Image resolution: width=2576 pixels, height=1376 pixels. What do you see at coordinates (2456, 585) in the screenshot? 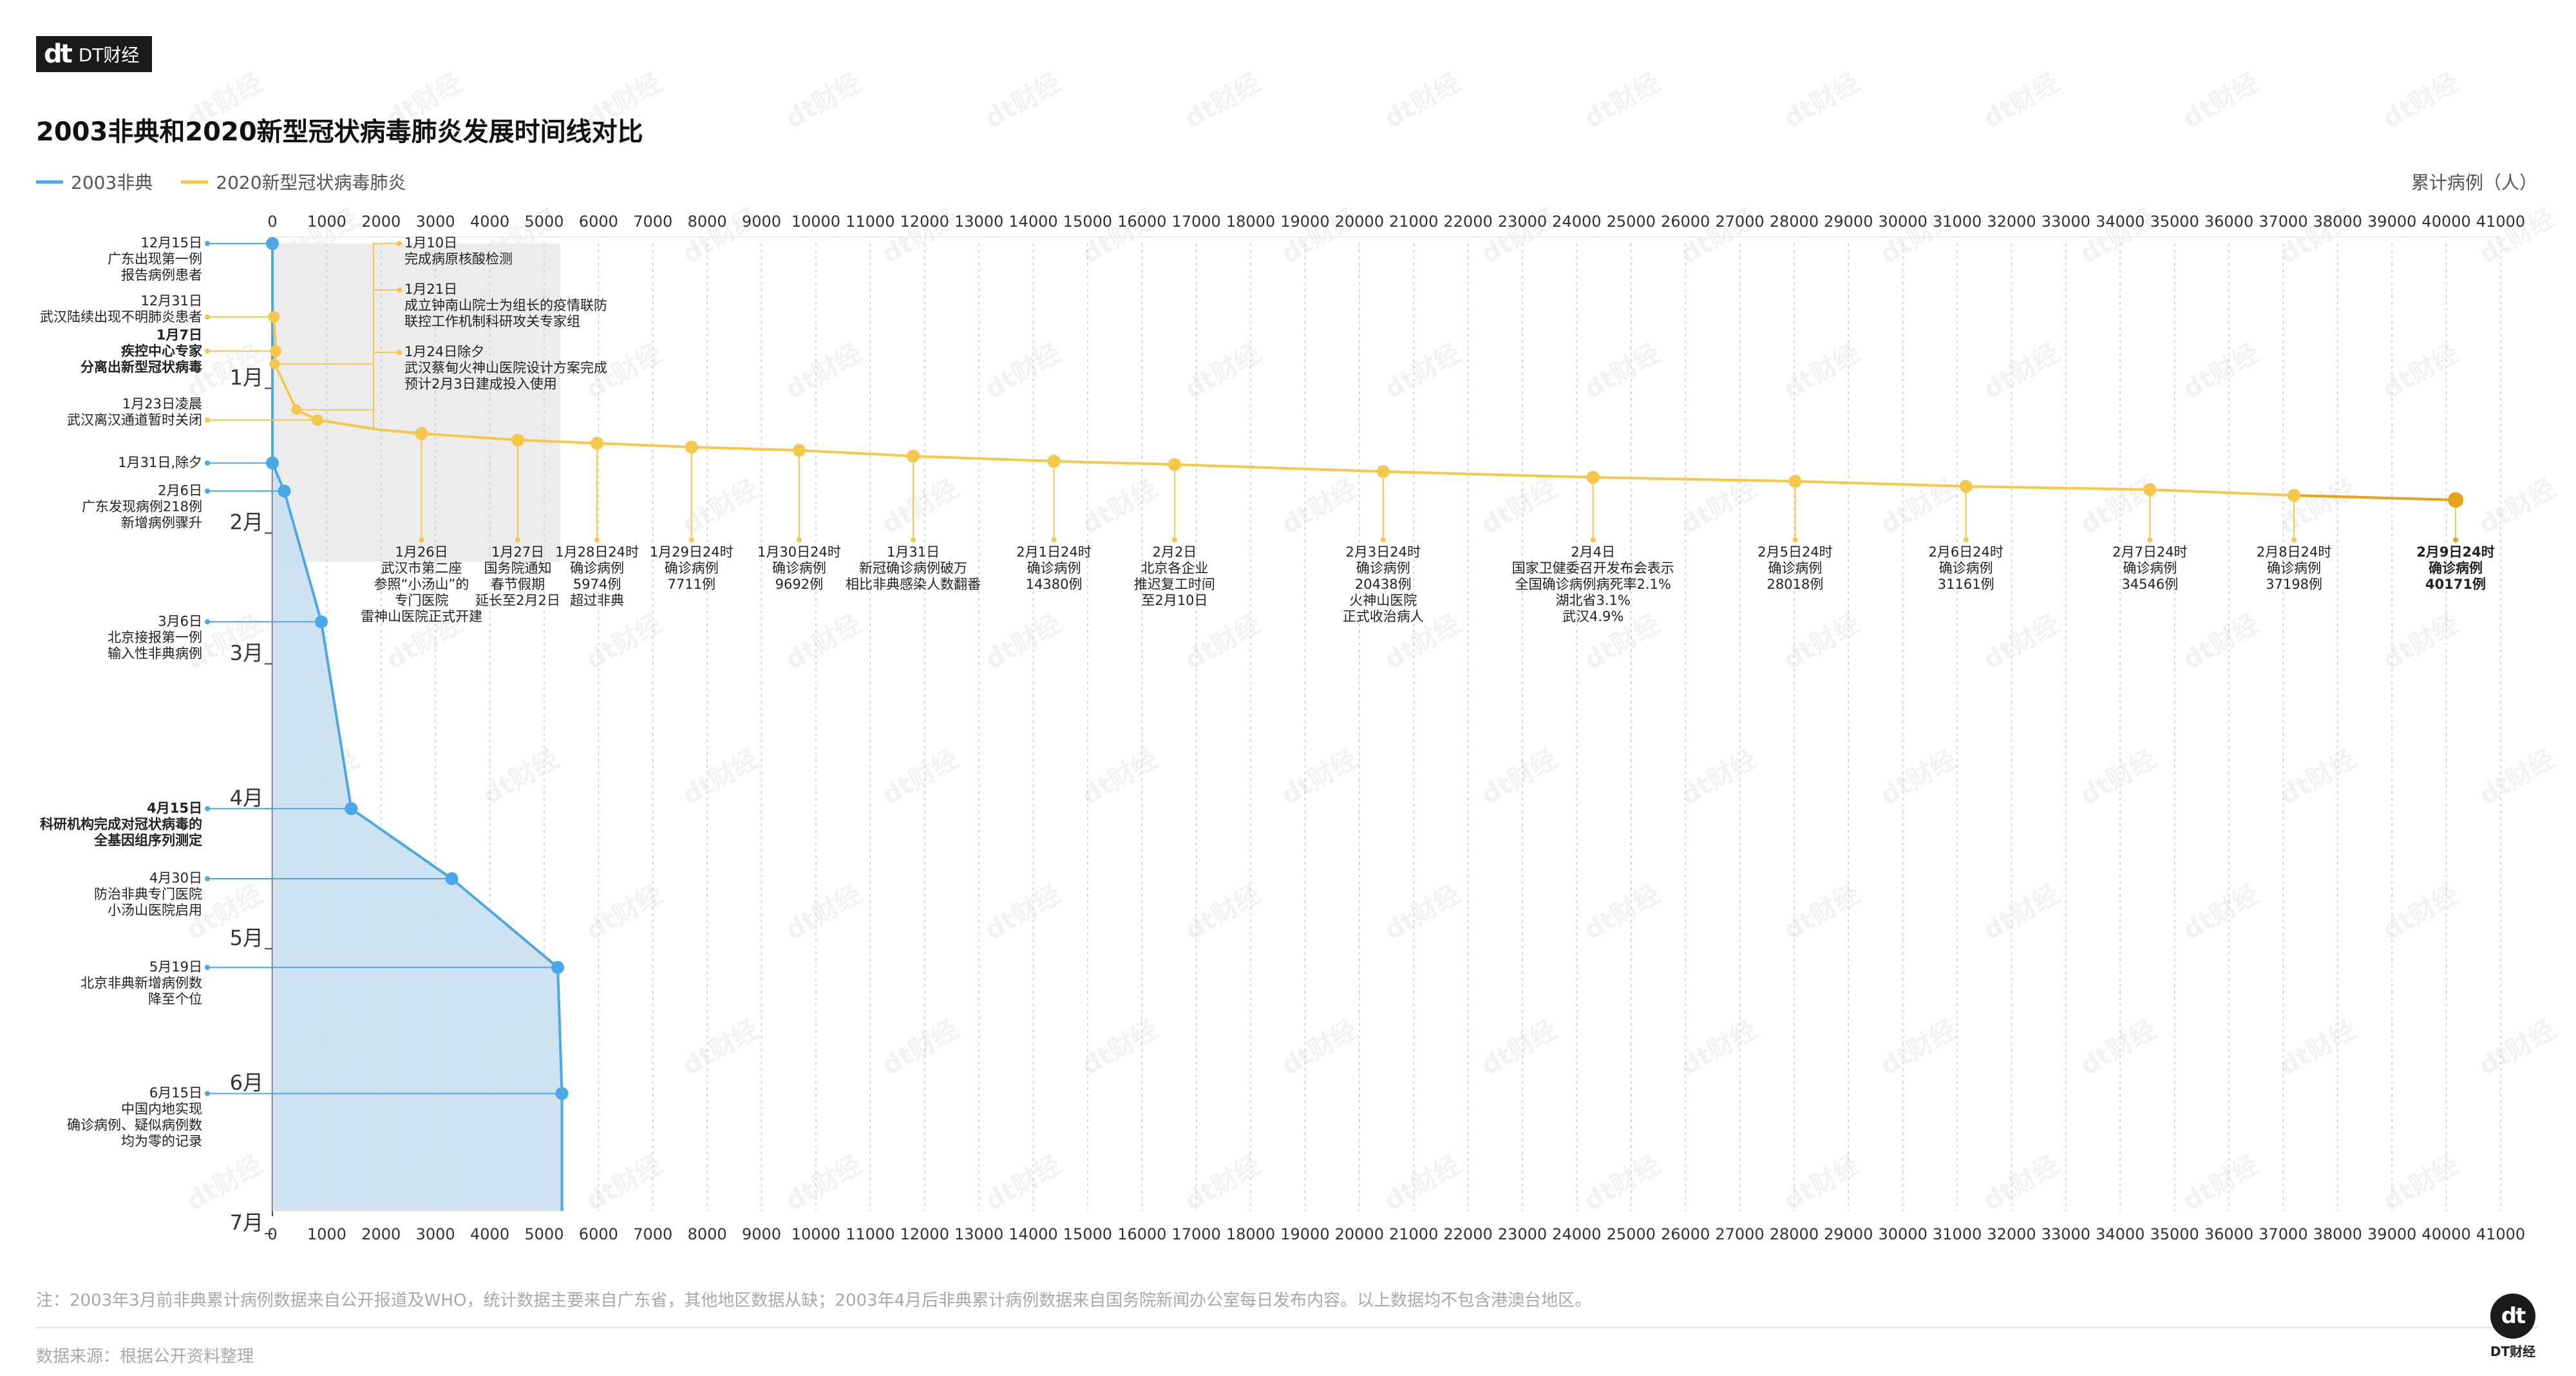
I see `covid-annotation-line: 40171例` at bounding box center [2456, 585].